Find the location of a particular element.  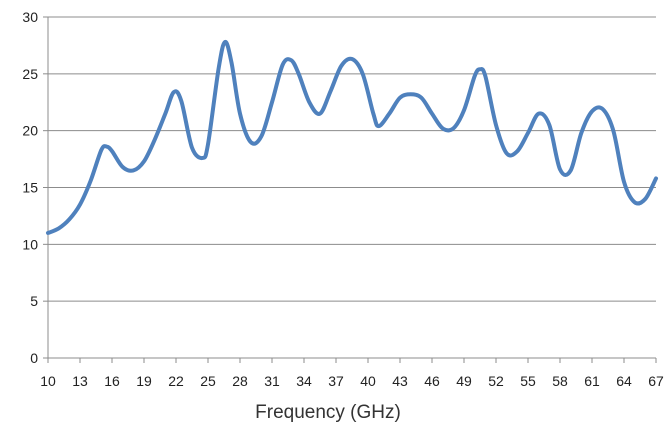

y-tick-label: 5 is located at coordinates (34, 301).